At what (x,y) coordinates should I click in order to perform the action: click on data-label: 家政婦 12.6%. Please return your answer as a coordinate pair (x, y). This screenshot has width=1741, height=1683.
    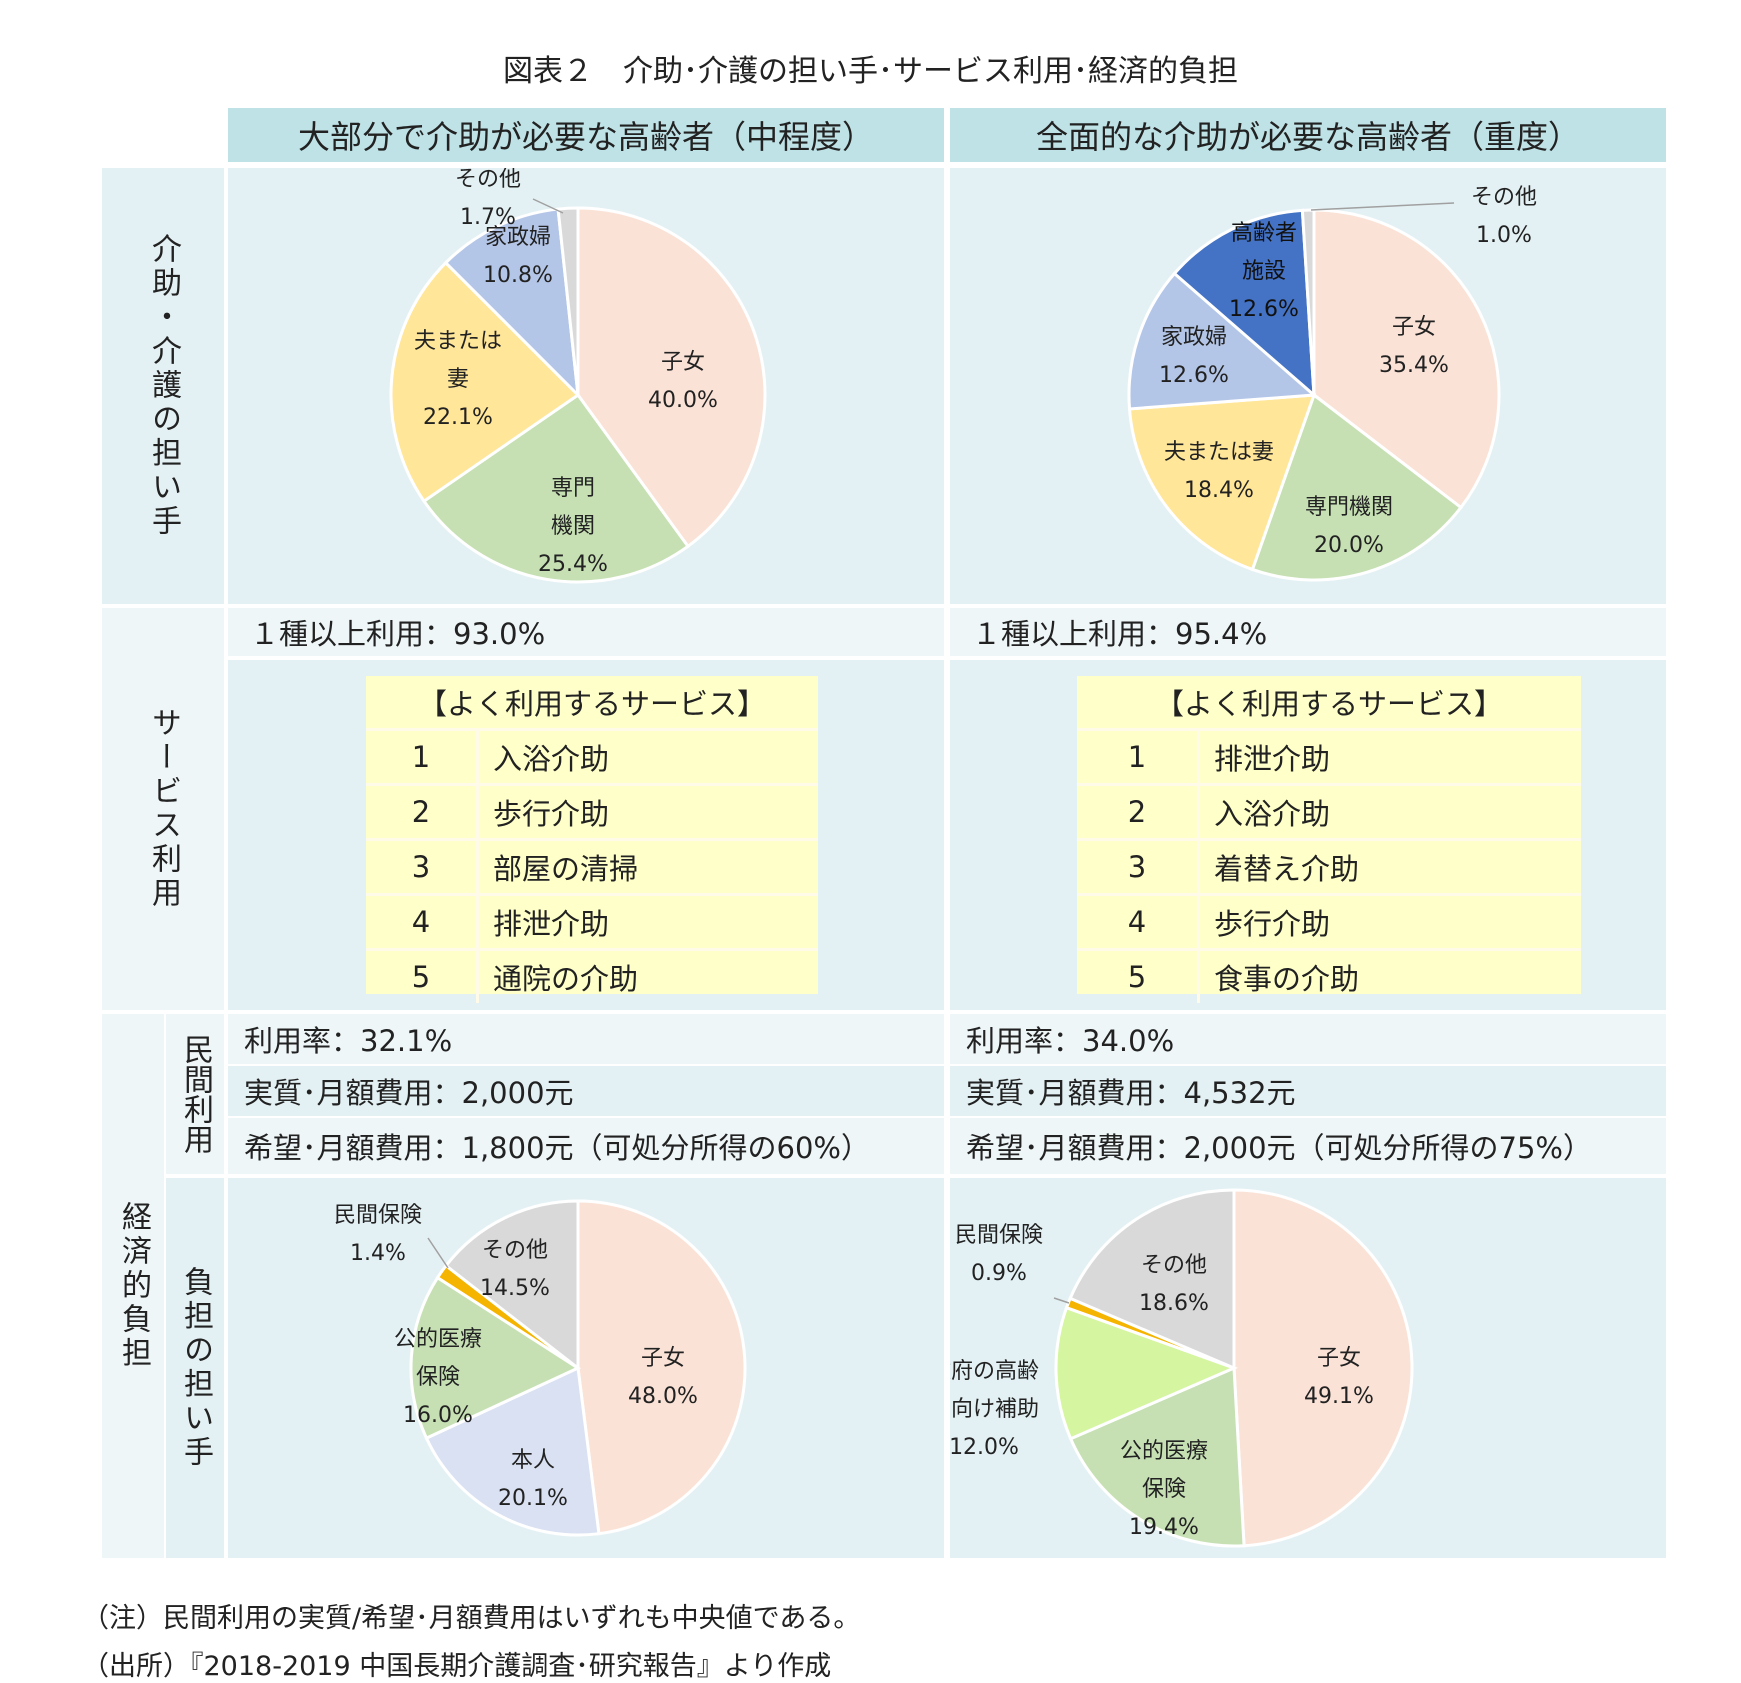
    Looking at the image, I should click on (1194, 356).